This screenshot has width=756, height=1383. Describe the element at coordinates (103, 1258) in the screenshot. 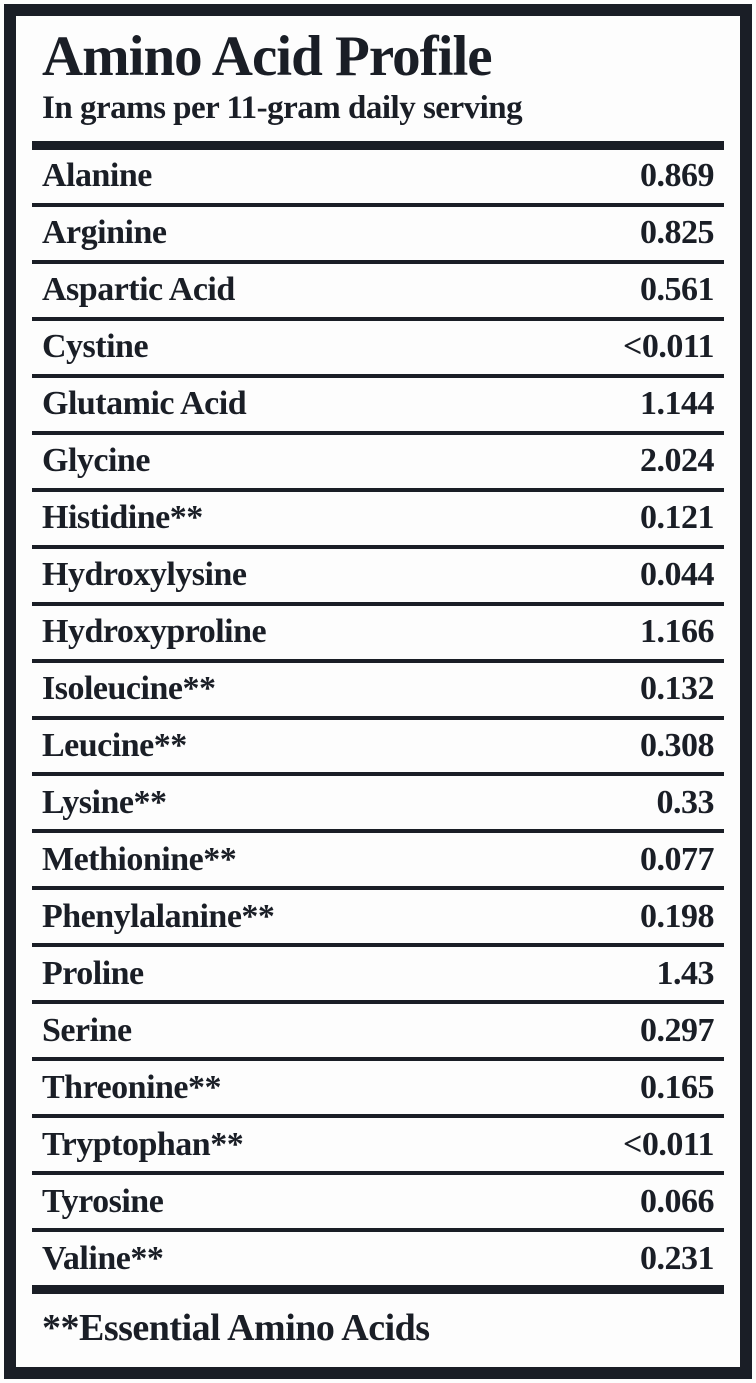

I see `amino-acid-name: Valine**` at that location.